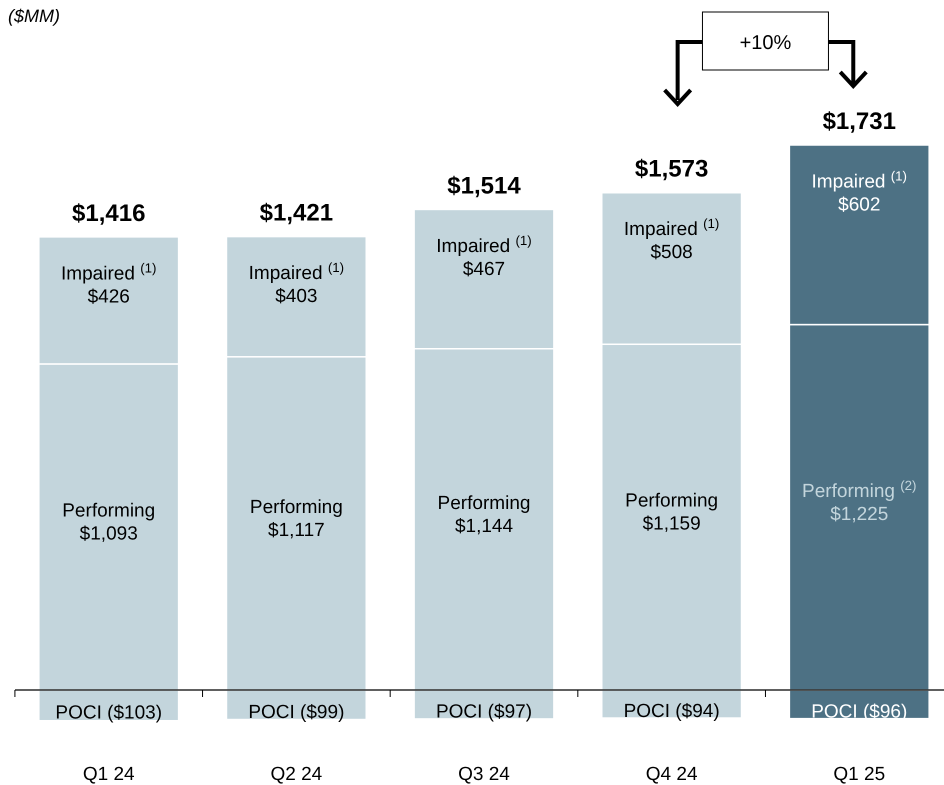 The image size is (944, 785). What do you see at coordinates (34, 16) in the screenshot?
I see `text: ($MM)` at bounding box center [34, 16].